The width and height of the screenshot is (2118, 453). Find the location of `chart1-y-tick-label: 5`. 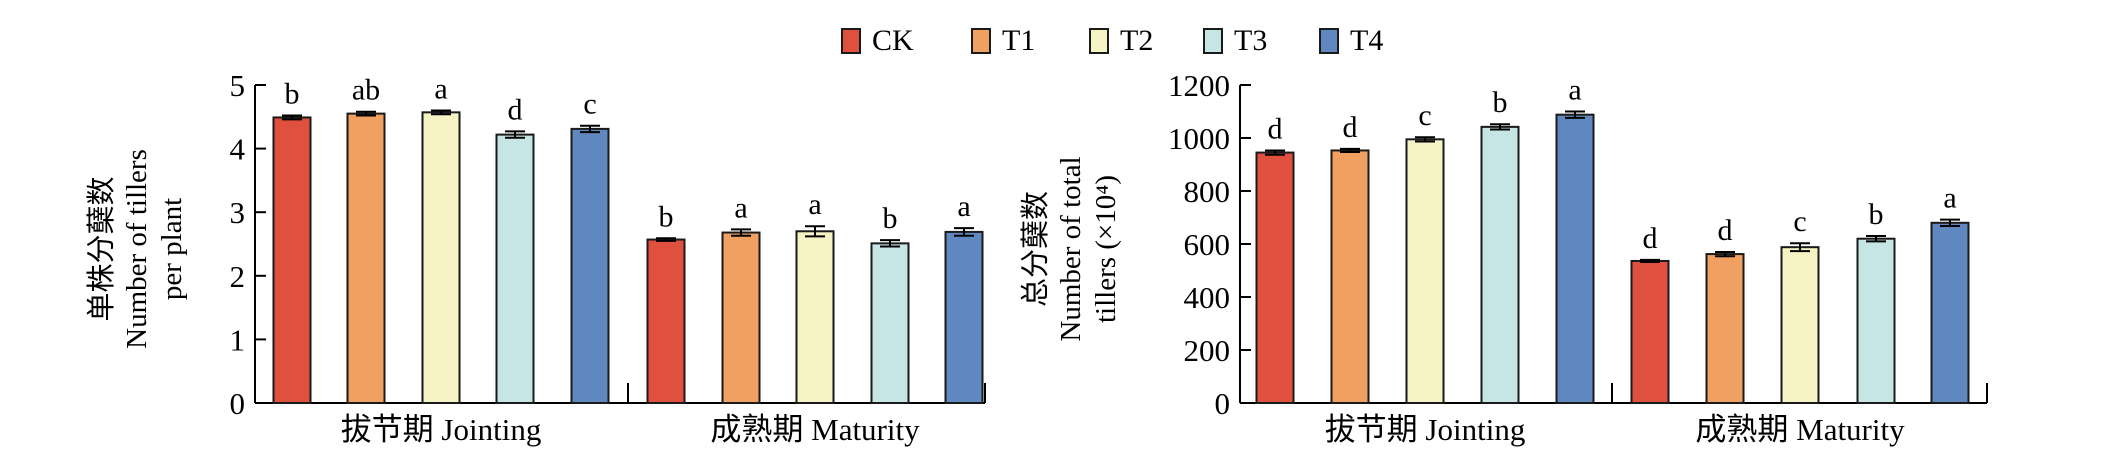

chart1-y-tick-label: 5 is located at coordinates (238, 85).